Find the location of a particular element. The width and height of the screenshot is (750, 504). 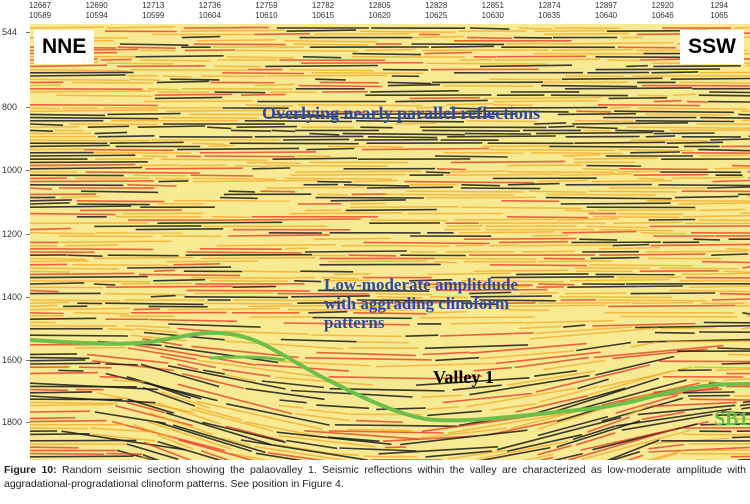

trace-number-top: 12736 is located at coordinates (209, 5).